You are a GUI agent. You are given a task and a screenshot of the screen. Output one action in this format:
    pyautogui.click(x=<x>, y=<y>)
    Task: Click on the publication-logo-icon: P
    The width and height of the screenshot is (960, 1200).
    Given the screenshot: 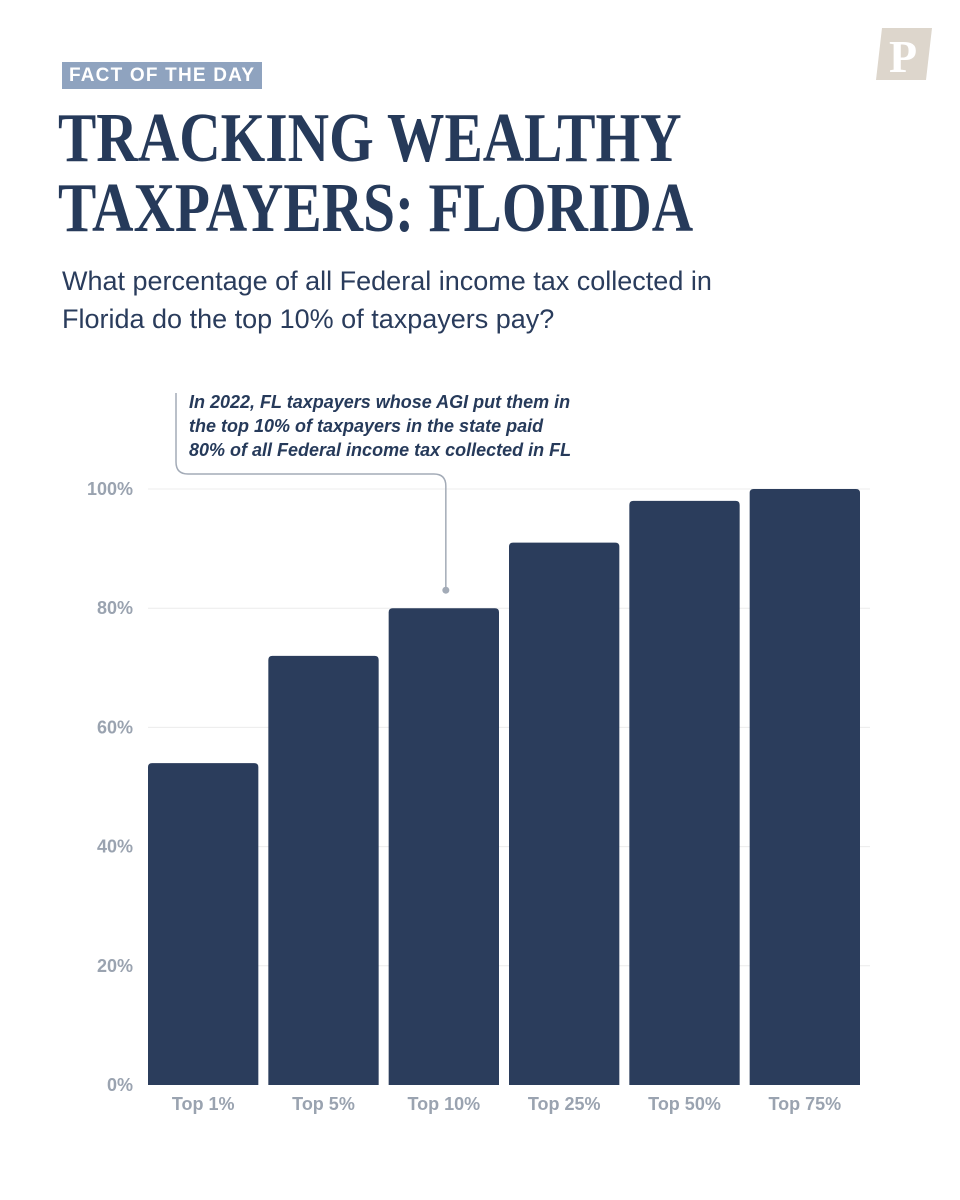 What is the action you would take?
    pyautogui.click(x=904, y=54)
    